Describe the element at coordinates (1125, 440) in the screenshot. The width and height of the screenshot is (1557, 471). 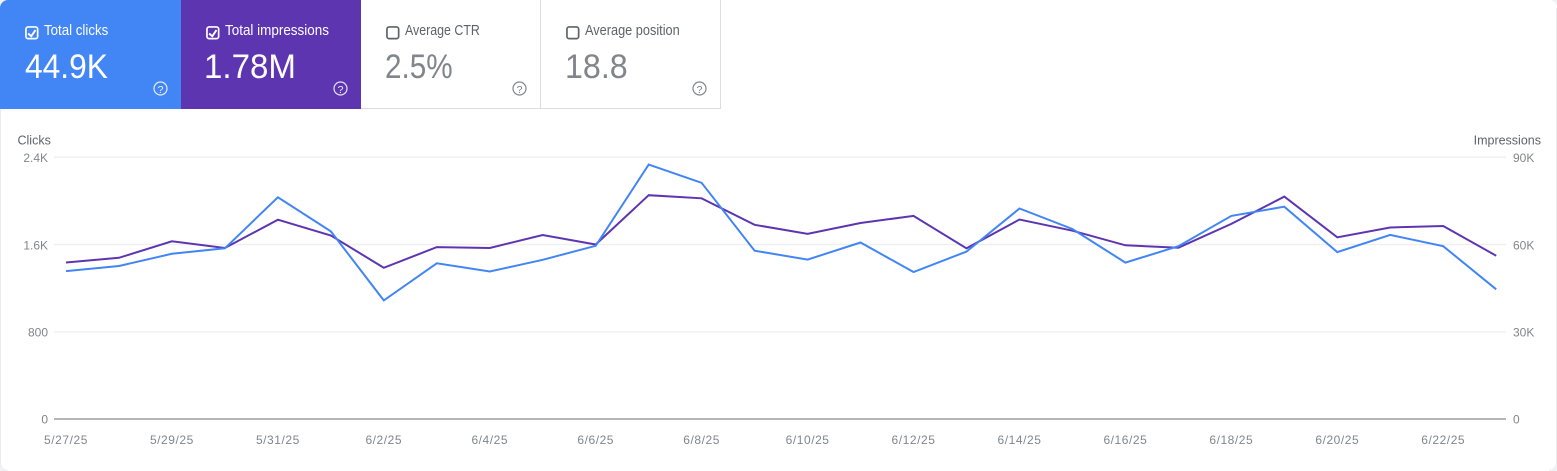
I see `svg-text: 6/16/25` at that location.